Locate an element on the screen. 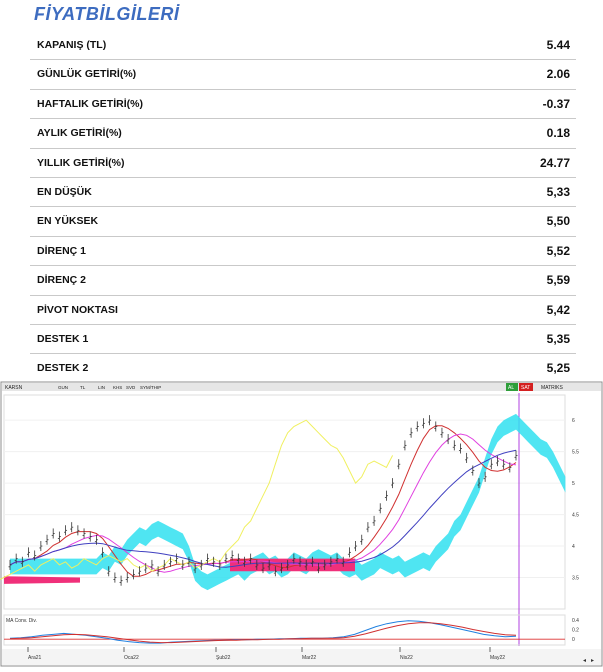  price-row-label: KAPANIŞ (TL) is located at coordinates (72, 45).